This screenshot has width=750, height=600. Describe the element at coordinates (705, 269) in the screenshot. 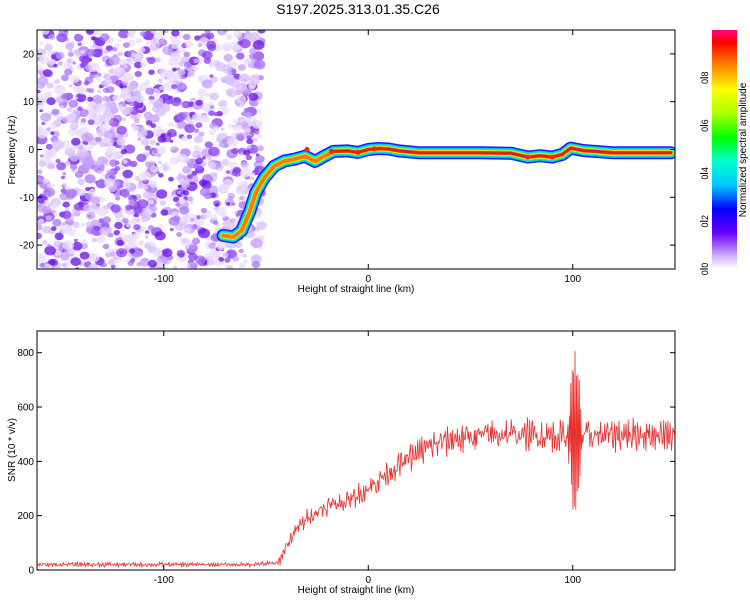

I see `colorbar-tick-label: 0.0` at that location.